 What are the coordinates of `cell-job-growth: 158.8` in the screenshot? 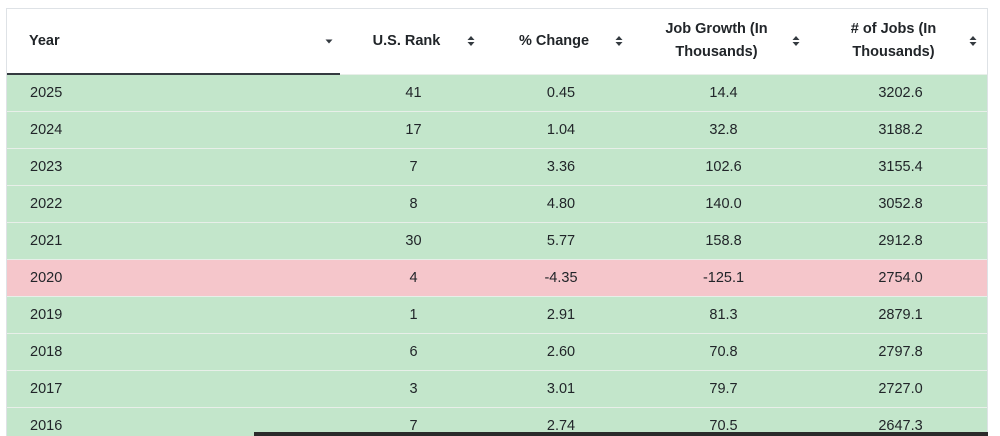 It's located at (723, 241).